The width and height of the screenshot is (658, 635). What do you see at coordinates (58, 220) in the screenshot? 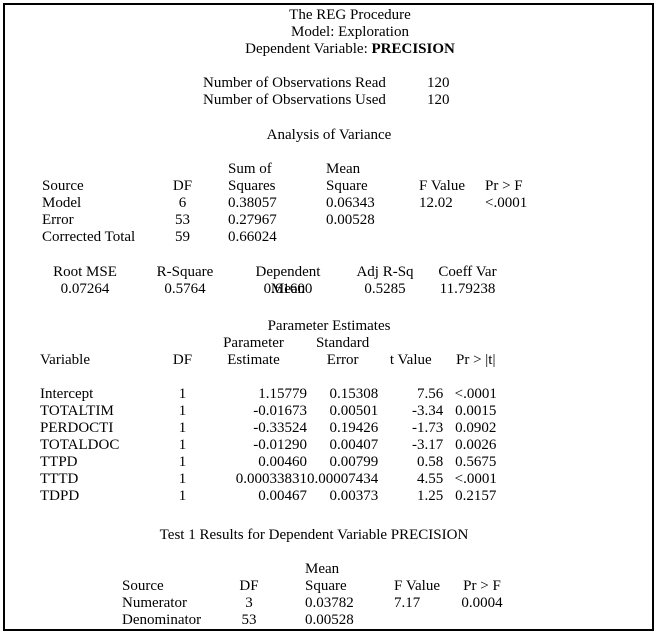
I see `table-cell: Error` at bounding box center [58, 220].